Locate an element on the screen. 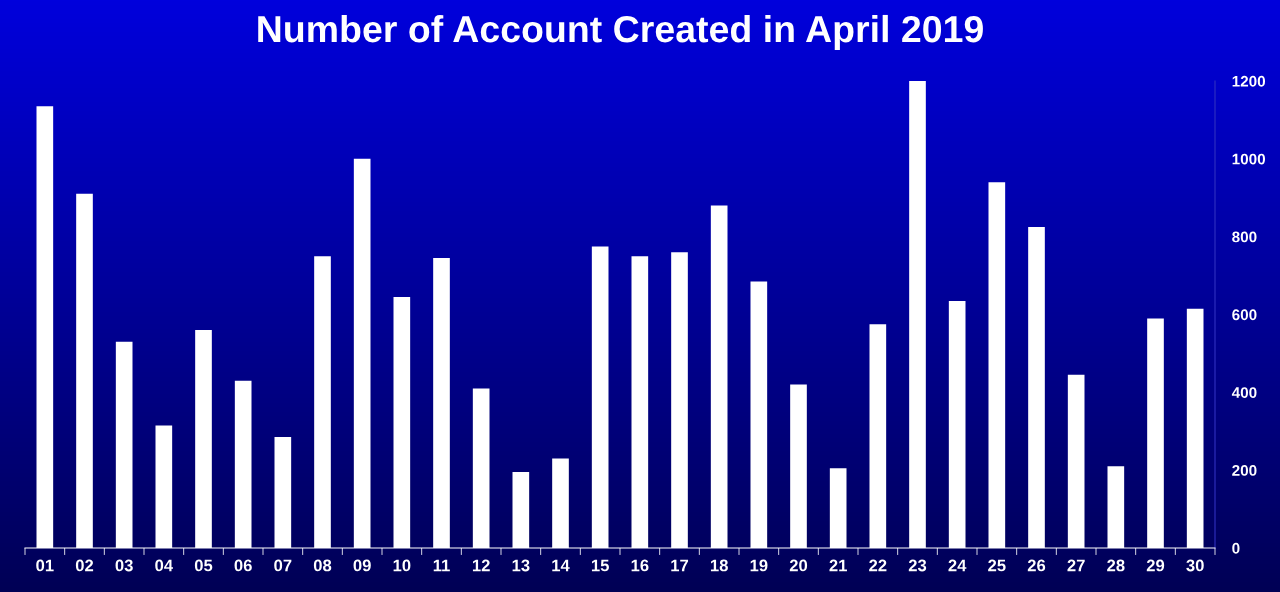  x-tick-label: 20 is located at coordinates (798, 565).